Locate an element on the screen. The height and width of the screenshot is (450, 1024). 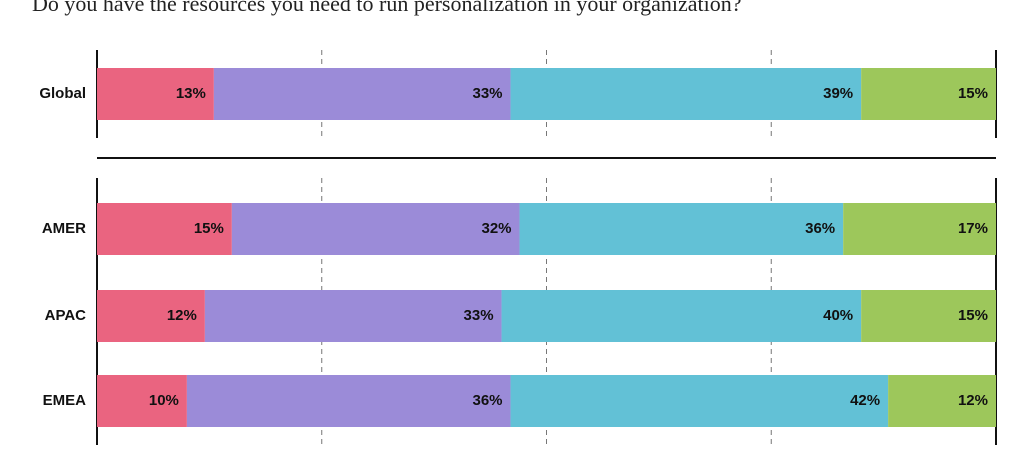
y-tick-label: Global is located at coordinates (62, 93).